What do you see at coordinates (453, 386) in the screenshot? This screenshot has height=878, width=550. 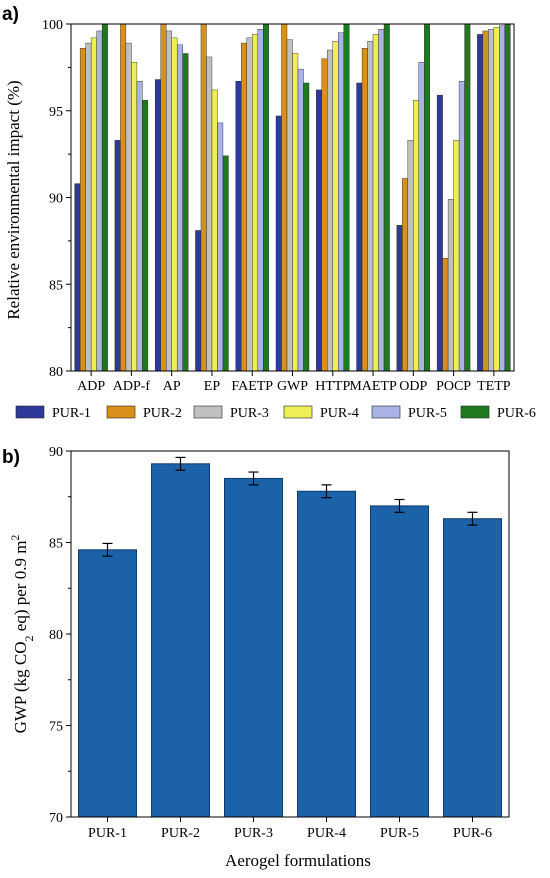 I see `panel-a-x-tick-label: POCP` at bounding box center [453, 386].